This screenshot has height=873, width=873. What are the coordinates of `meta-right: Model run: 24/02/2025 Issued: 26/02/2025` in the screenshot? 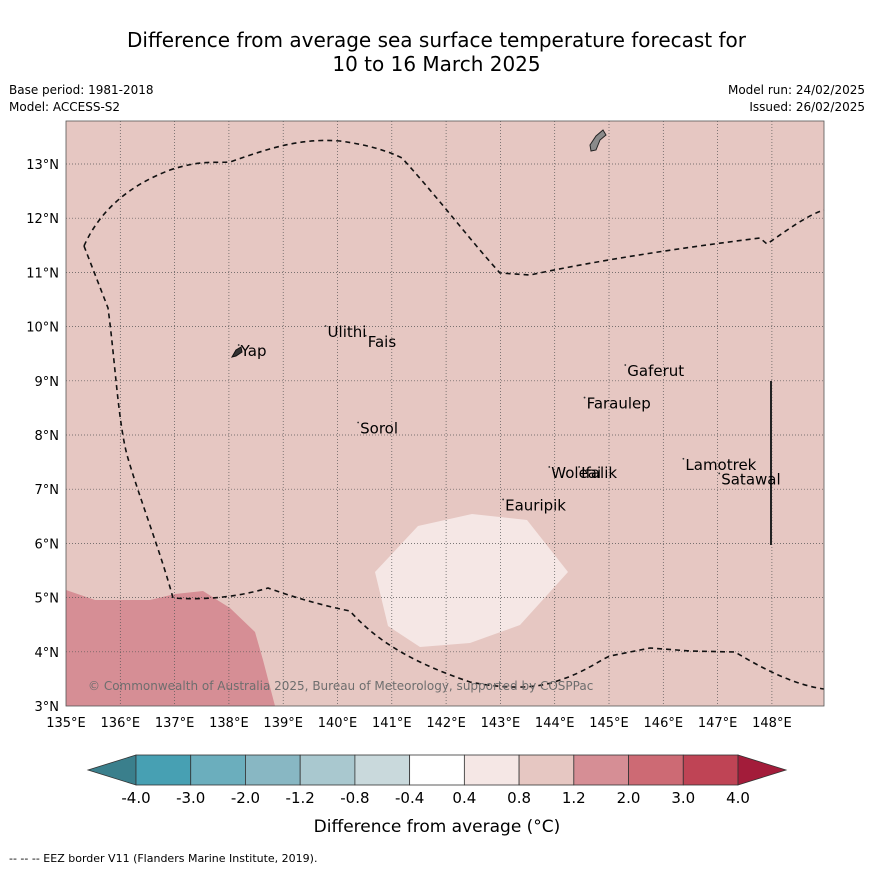 It's located at (796, 99).